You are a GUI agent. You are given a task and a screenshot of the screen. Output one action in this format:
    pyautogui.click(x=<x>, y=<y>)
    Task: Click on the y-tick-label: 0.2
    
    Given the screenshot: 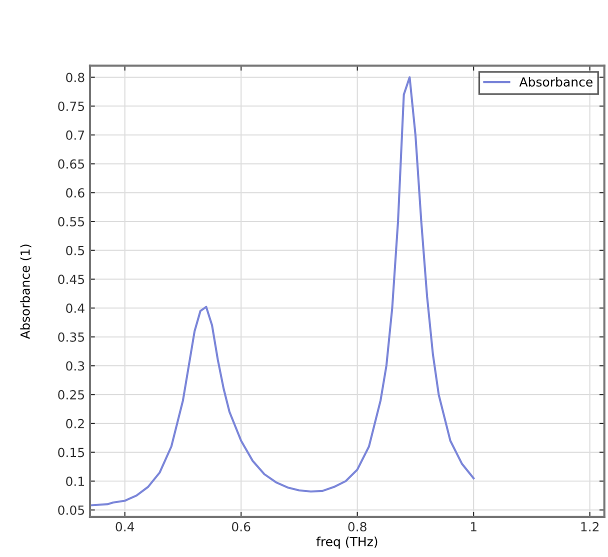 What is the action you would take?
    pyautogui.click(x=75, y=423)
    